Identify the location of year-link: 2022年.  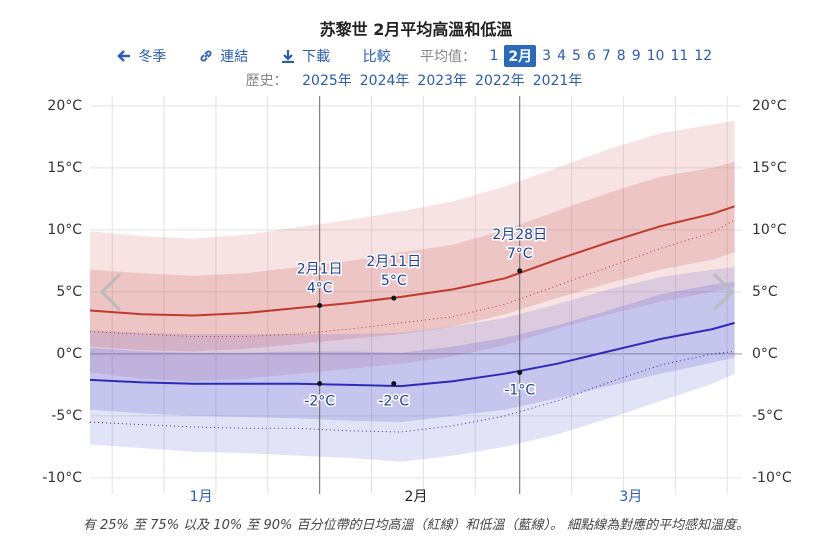
(500, 81).